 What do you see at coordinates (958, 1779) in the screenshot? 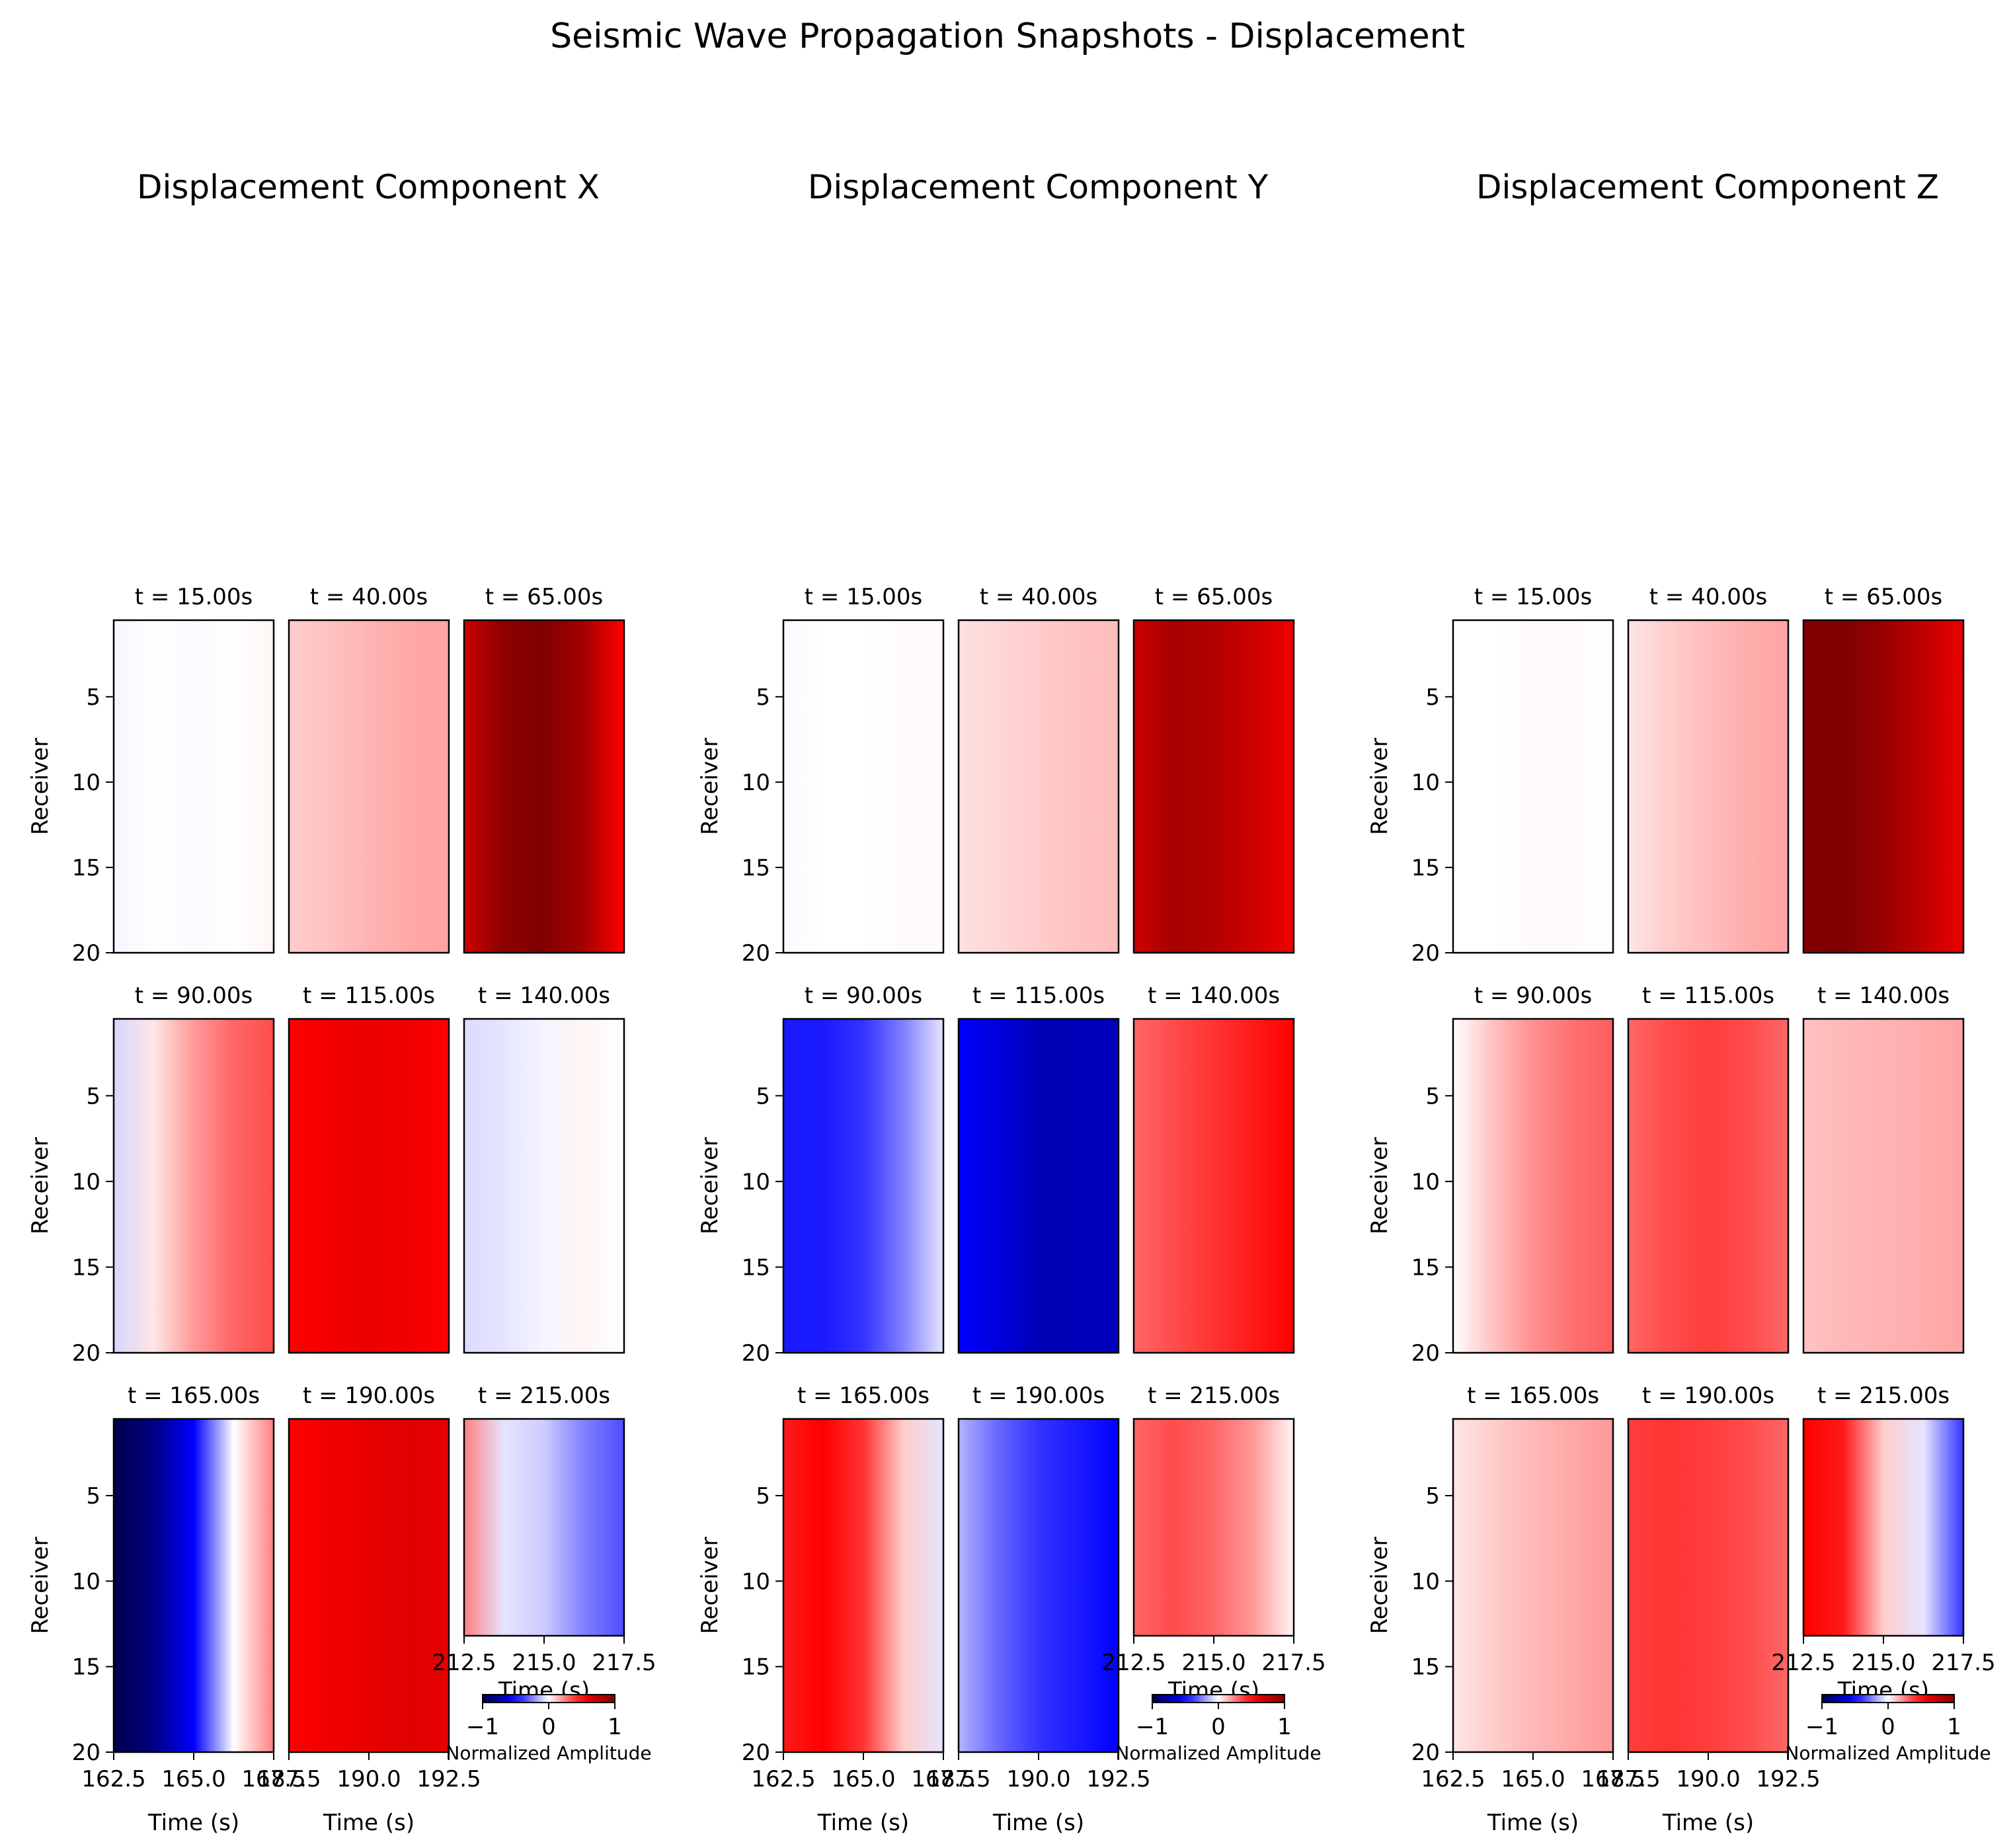
I see `x-tick-label: 187.5` at bounding box center [958, 1779].